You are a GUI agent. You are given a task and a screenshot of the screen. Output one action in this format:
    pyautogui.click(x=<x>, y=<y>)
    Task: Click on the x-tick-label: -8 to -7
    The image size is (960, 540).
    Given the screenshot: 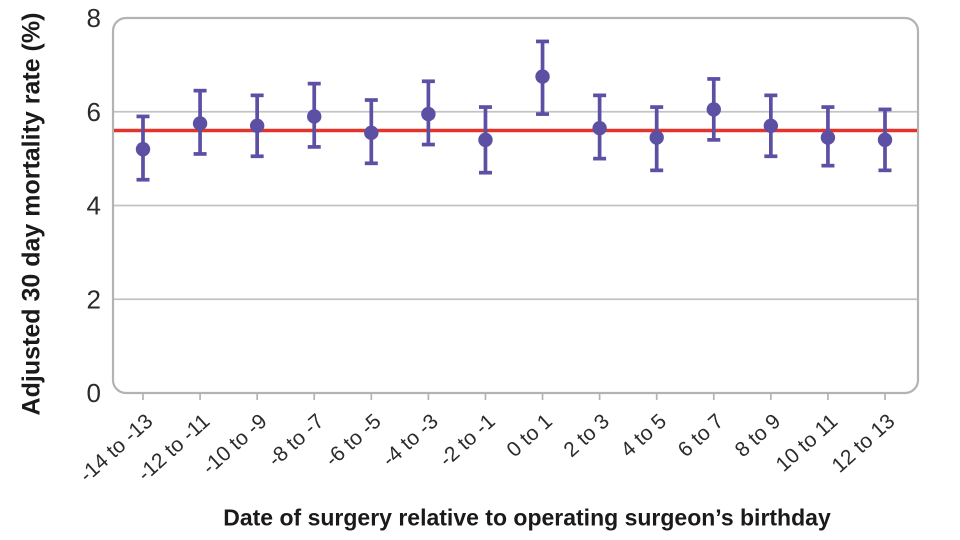 What is the action you would take?
    pyautogui.click(x=296, y=441)
    